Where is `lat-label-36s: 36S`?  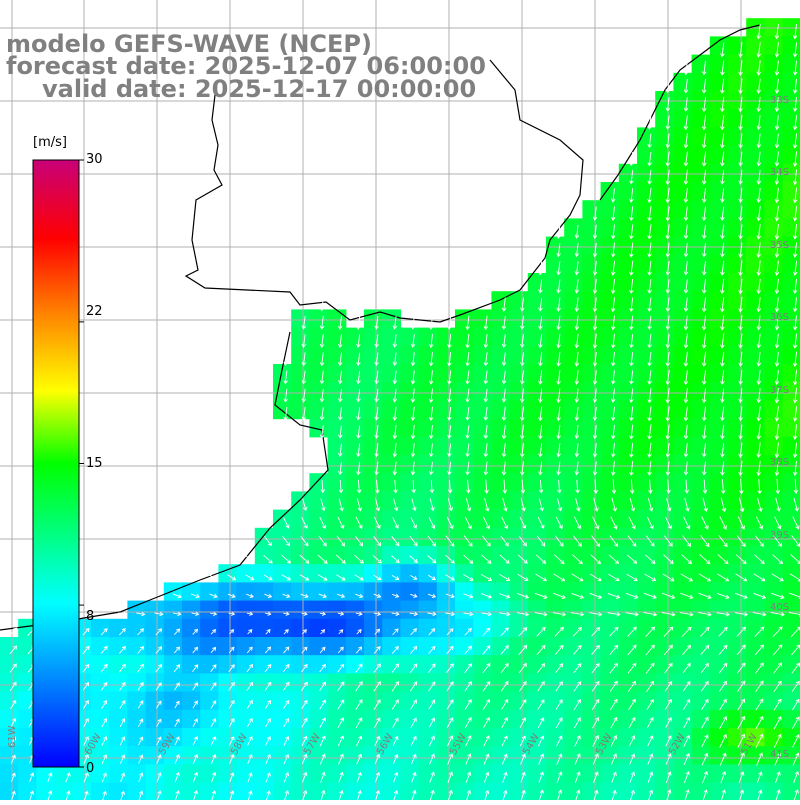 lat-label-36s: 36S is located at coordinates (779, 318).